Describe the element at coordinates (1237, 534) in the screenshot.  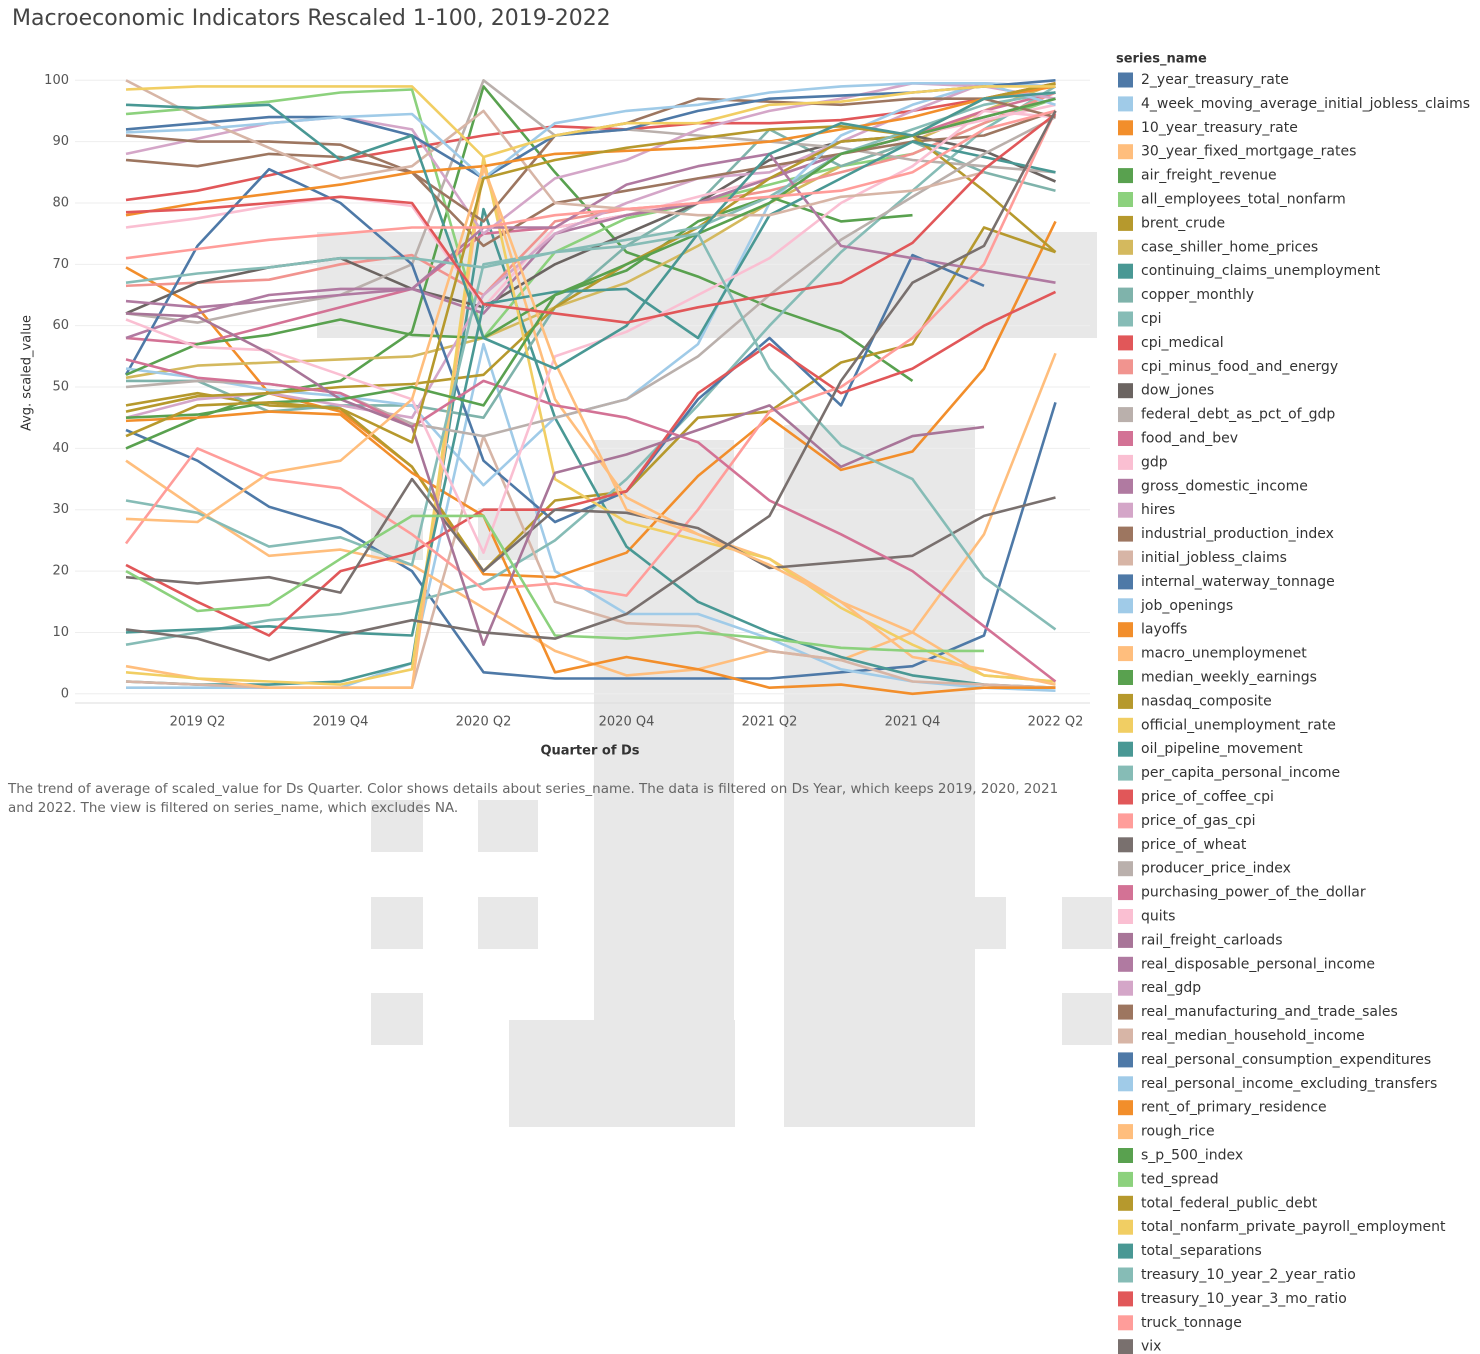
I see `legend-label: industrial_production_index` at that location.